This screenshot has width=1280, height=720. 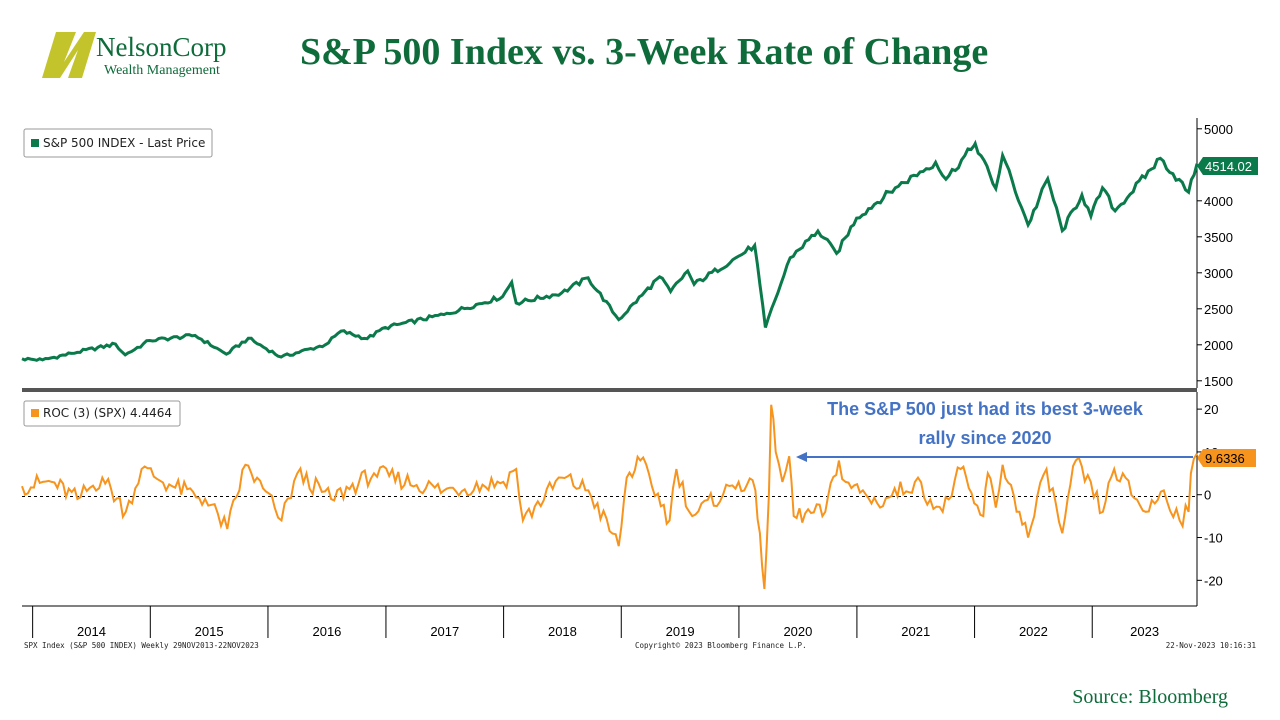 What do you see at coordinates (161, 47) in the screenshot?
I see `logo-name: NelsonCorp` at bounding box center [161, 47].